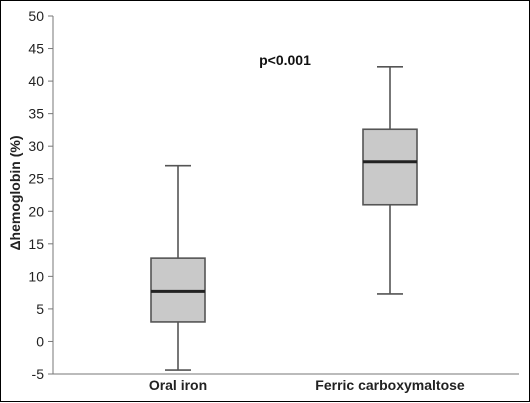 Image resolution: width=530 pixels, height=403 pixels. Describe the element at coordinates (36, 211) in the screenshot. I see `y-tick-label: 20` at that location.